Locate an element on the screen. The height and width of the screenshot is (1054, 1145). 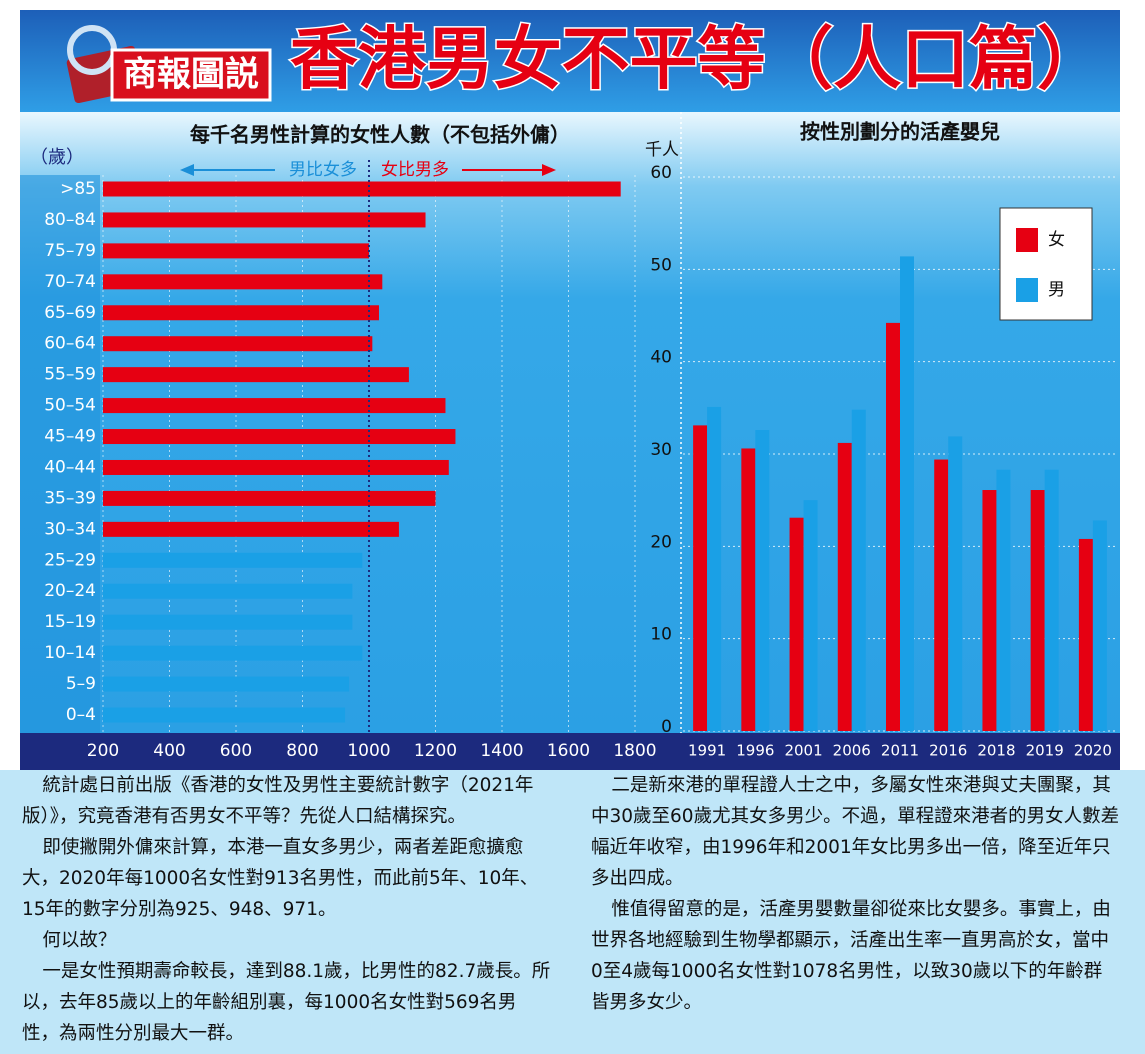
y-tick-label: 35–39 is located at coordinates (70, 498).